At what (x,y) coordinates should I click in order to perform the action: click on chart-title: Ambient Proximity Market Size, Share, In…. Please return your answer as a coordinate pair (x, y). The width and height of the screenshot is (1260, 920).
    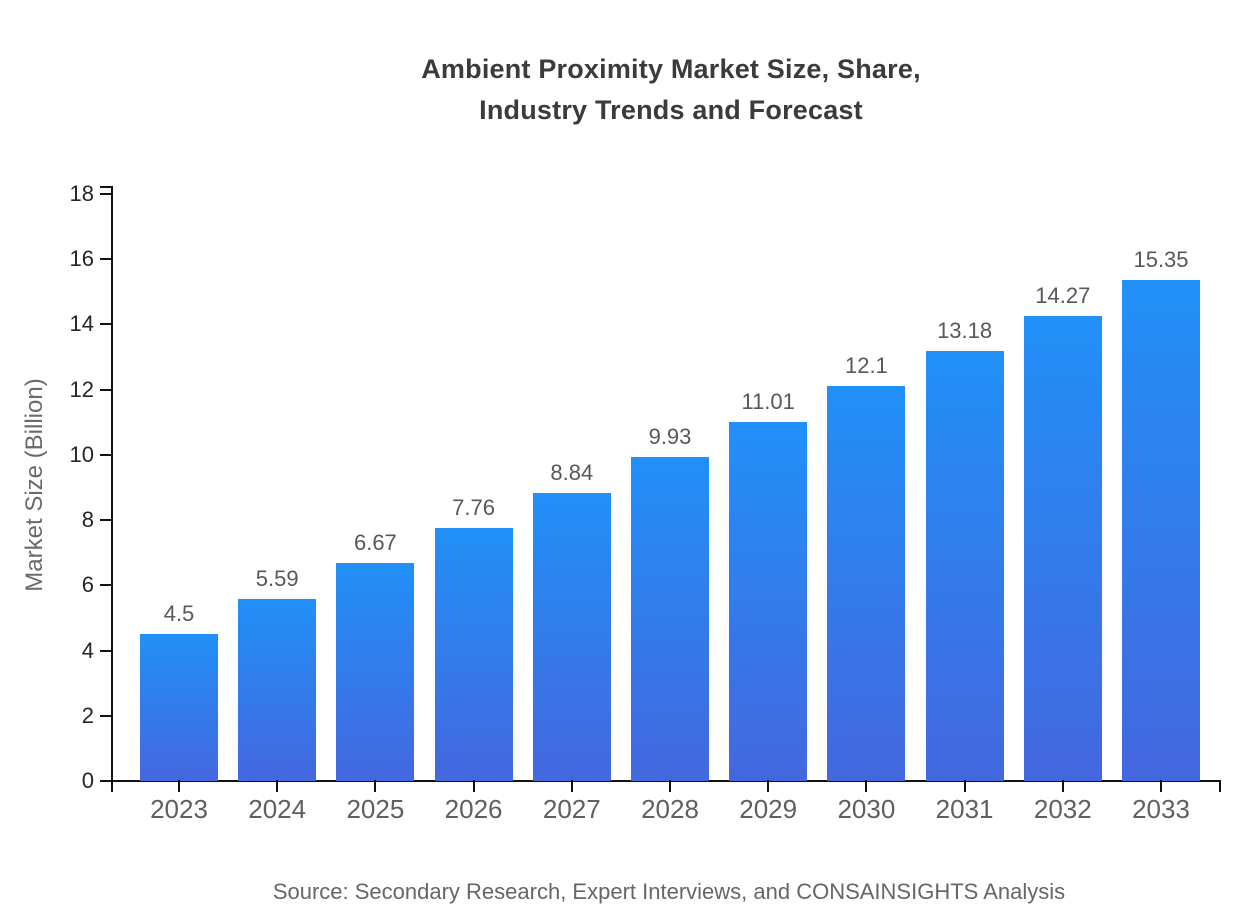
    Looking at the image, I should click on (671, 90).